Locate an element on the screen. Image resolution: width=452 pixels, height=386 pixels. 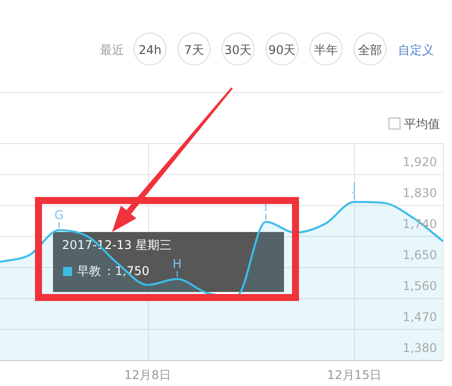
y-tick-label: 1,650 is located at coordinates (419, 255).